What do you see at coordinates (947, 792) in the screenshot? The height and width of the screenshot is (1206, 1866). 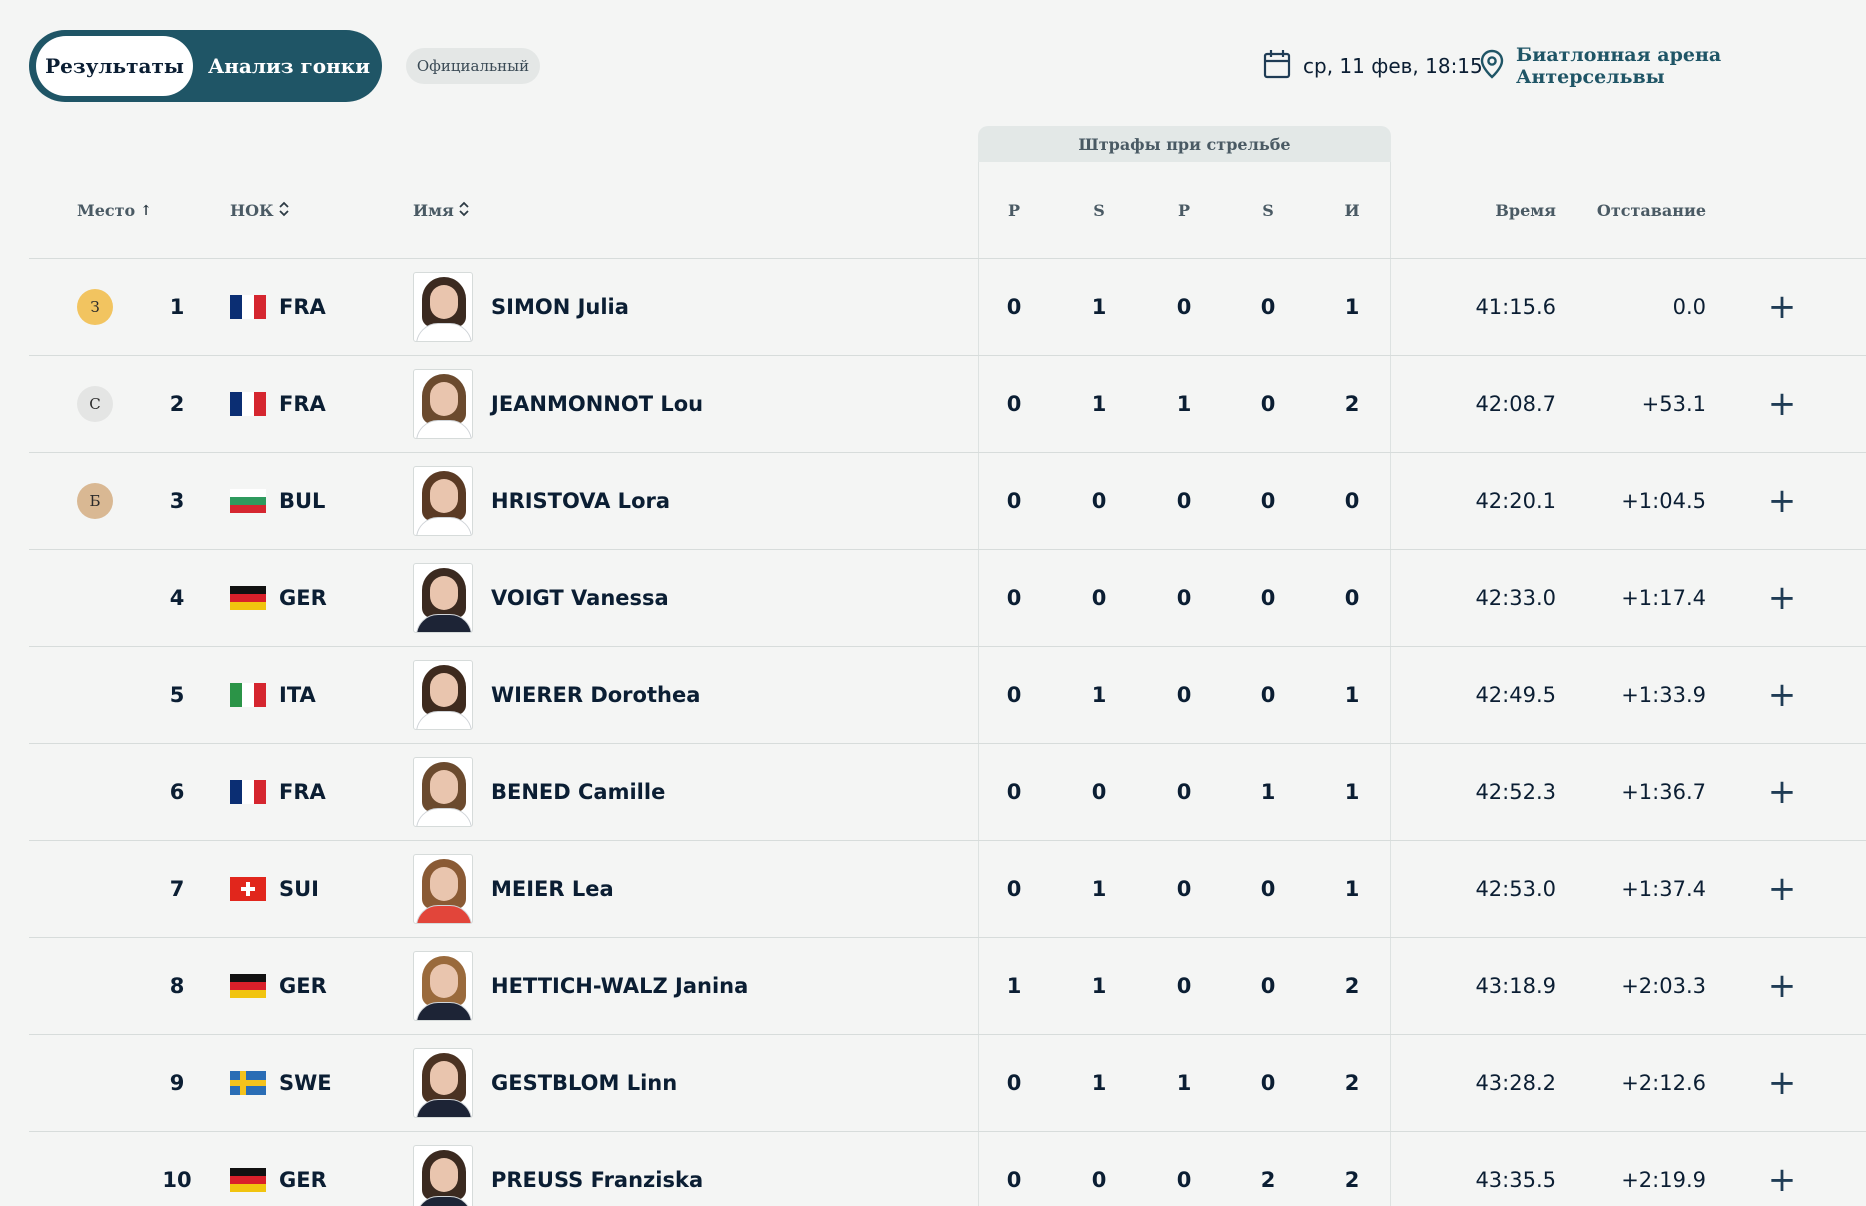 I see `table-row: 6 FRA BENED Camille 0 0 0 1 1 42:52.3 +1:36.7 +` at bounding box center [947, 792].